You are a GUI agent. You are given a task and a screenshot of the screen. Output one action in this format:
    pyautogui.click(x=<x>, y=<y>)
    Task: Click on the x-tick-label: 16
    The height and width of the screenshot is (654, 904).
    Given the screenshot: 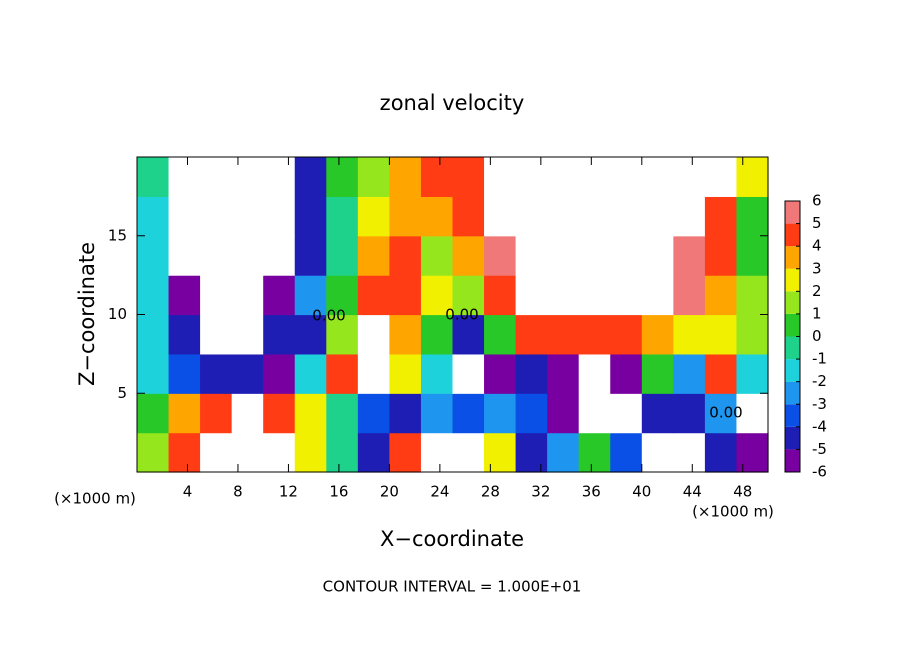 What is the action you would take?
    pyautogui.click(x=338, y=492)
    